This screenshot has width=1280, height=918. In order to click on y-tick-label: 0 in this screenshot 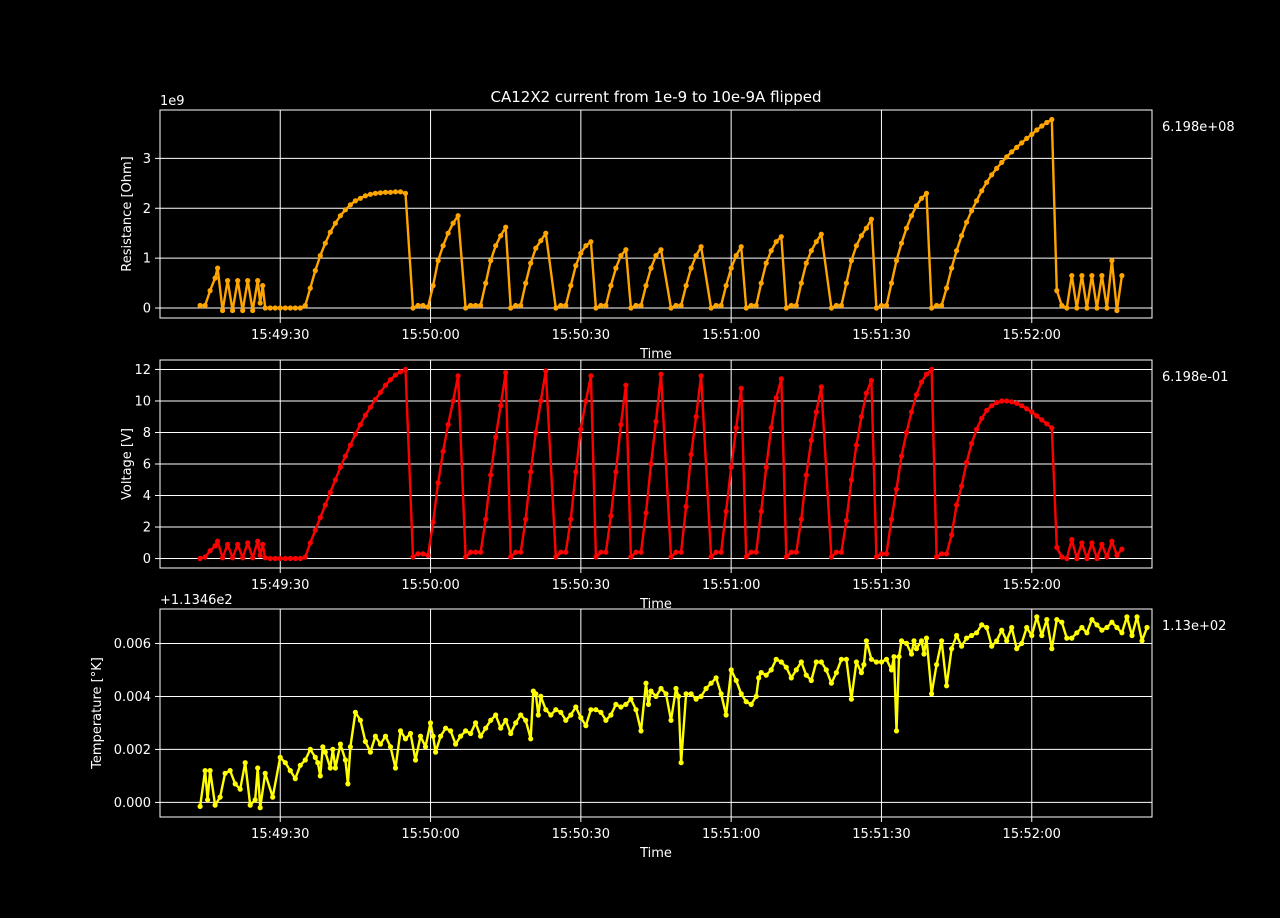, I will do `click(147, 559)`.